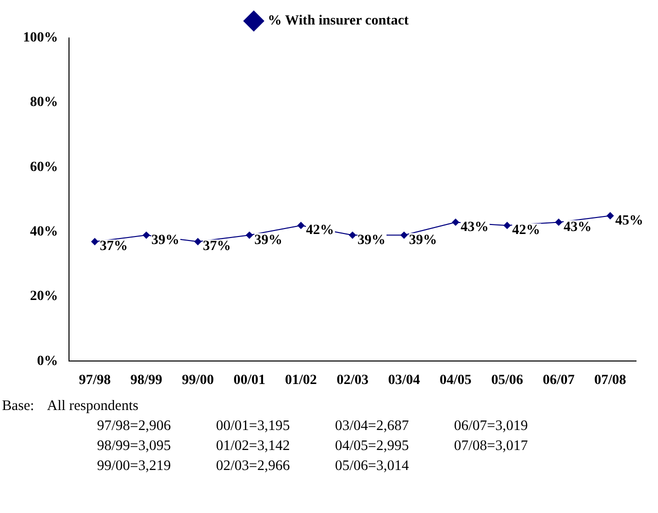 The height and width of the screenshot is (513, 658). I want to click on text: 97/98=2,906, so click(134, 426).